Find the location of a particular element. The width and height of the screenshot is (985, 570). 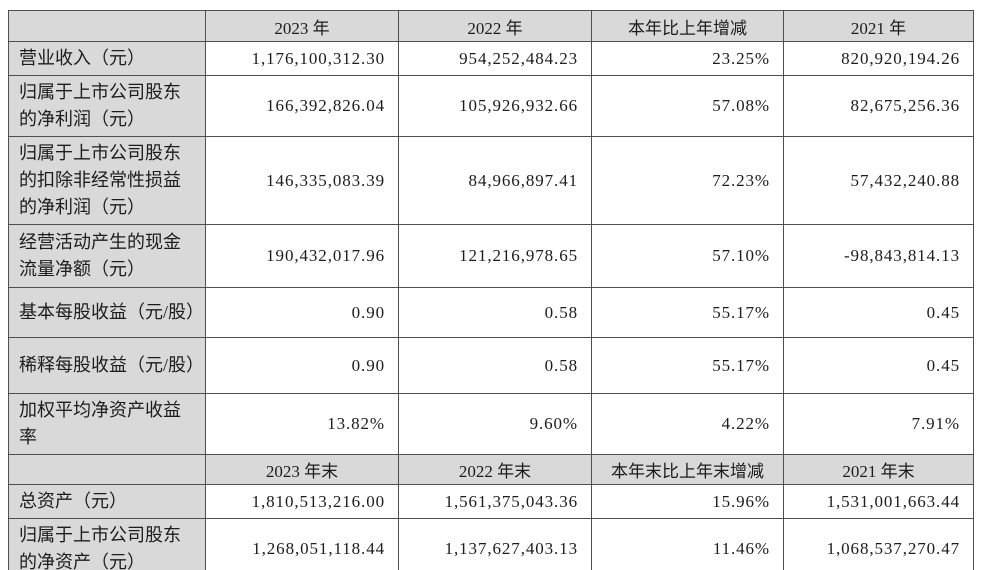

table-row-basic-eps: 基本每股收益（元/股） 0.90 0.58 55.17% 0.45 is located at coordinates (491, 312).